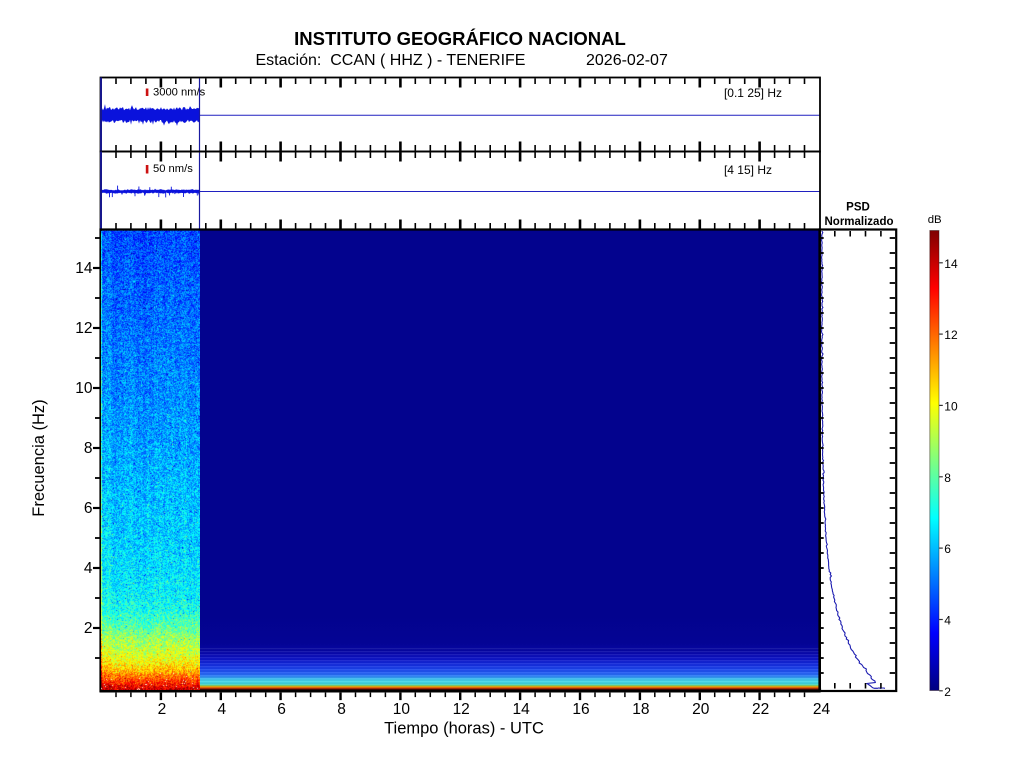 This screenshot has height=768, width=1024. What do you see at coordinates (858, 208) in the screenshot?
I see `svg-text: PSD` at bounding box center [858, 208].